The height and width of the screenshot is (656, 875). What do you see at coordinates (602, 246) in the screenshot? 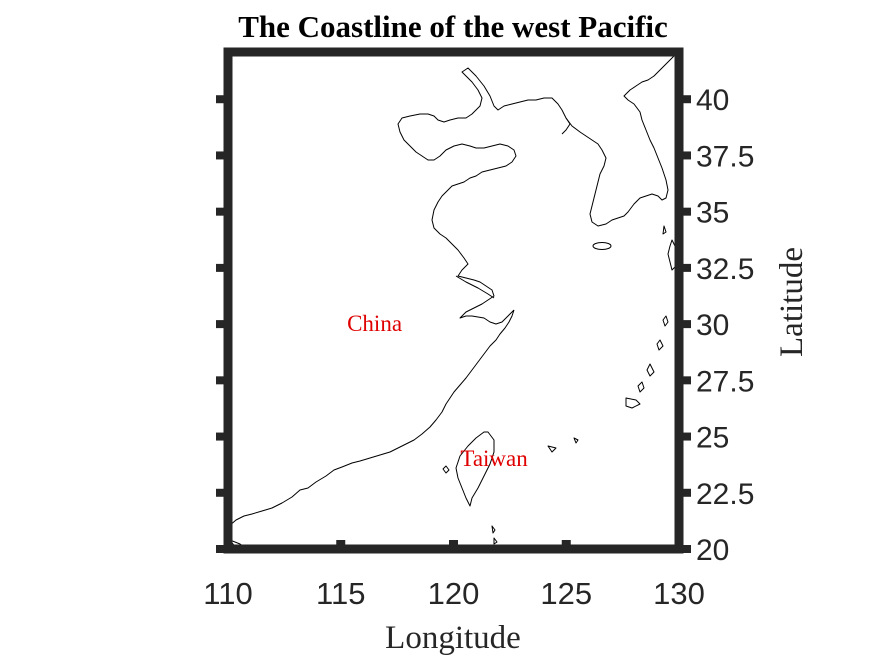
I see `coastline-jeju` at bounding box center [602, 246].